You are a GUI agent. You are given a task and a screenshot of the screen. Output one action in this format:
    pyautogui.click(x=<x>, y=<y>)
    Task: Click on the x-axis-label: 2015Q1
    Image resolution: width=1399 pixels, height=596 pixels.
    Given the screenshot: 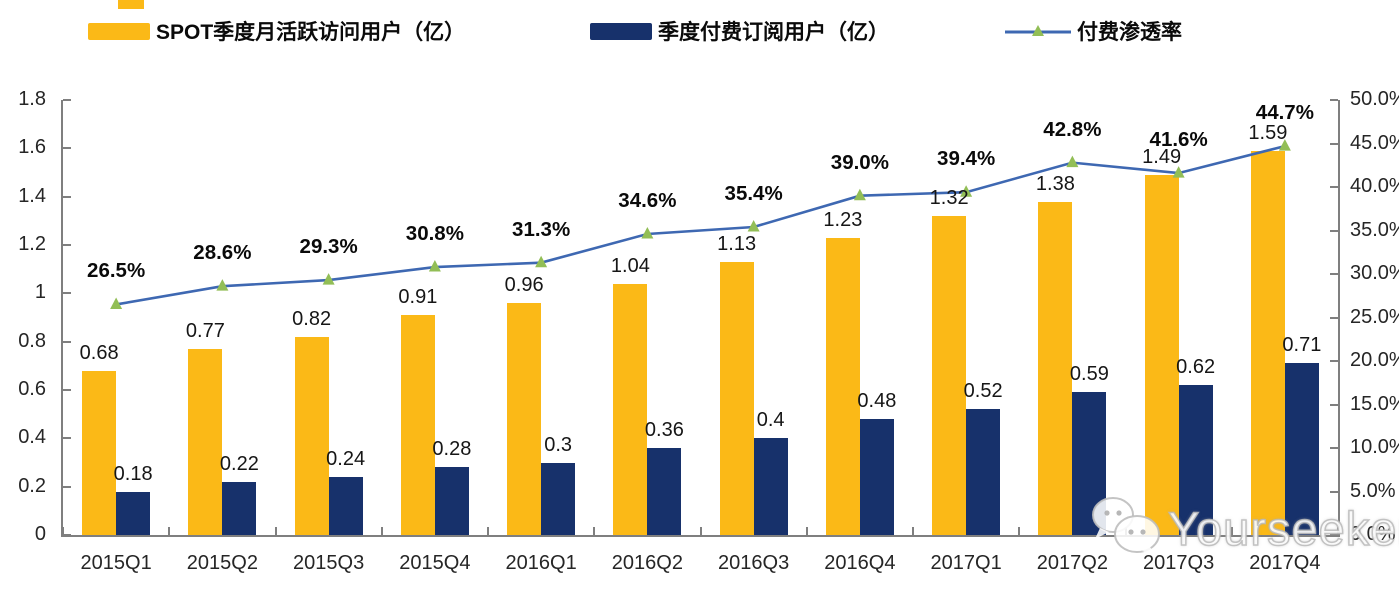 What is the action you would take?
    pyautogui.click(x=116, y=563)
    